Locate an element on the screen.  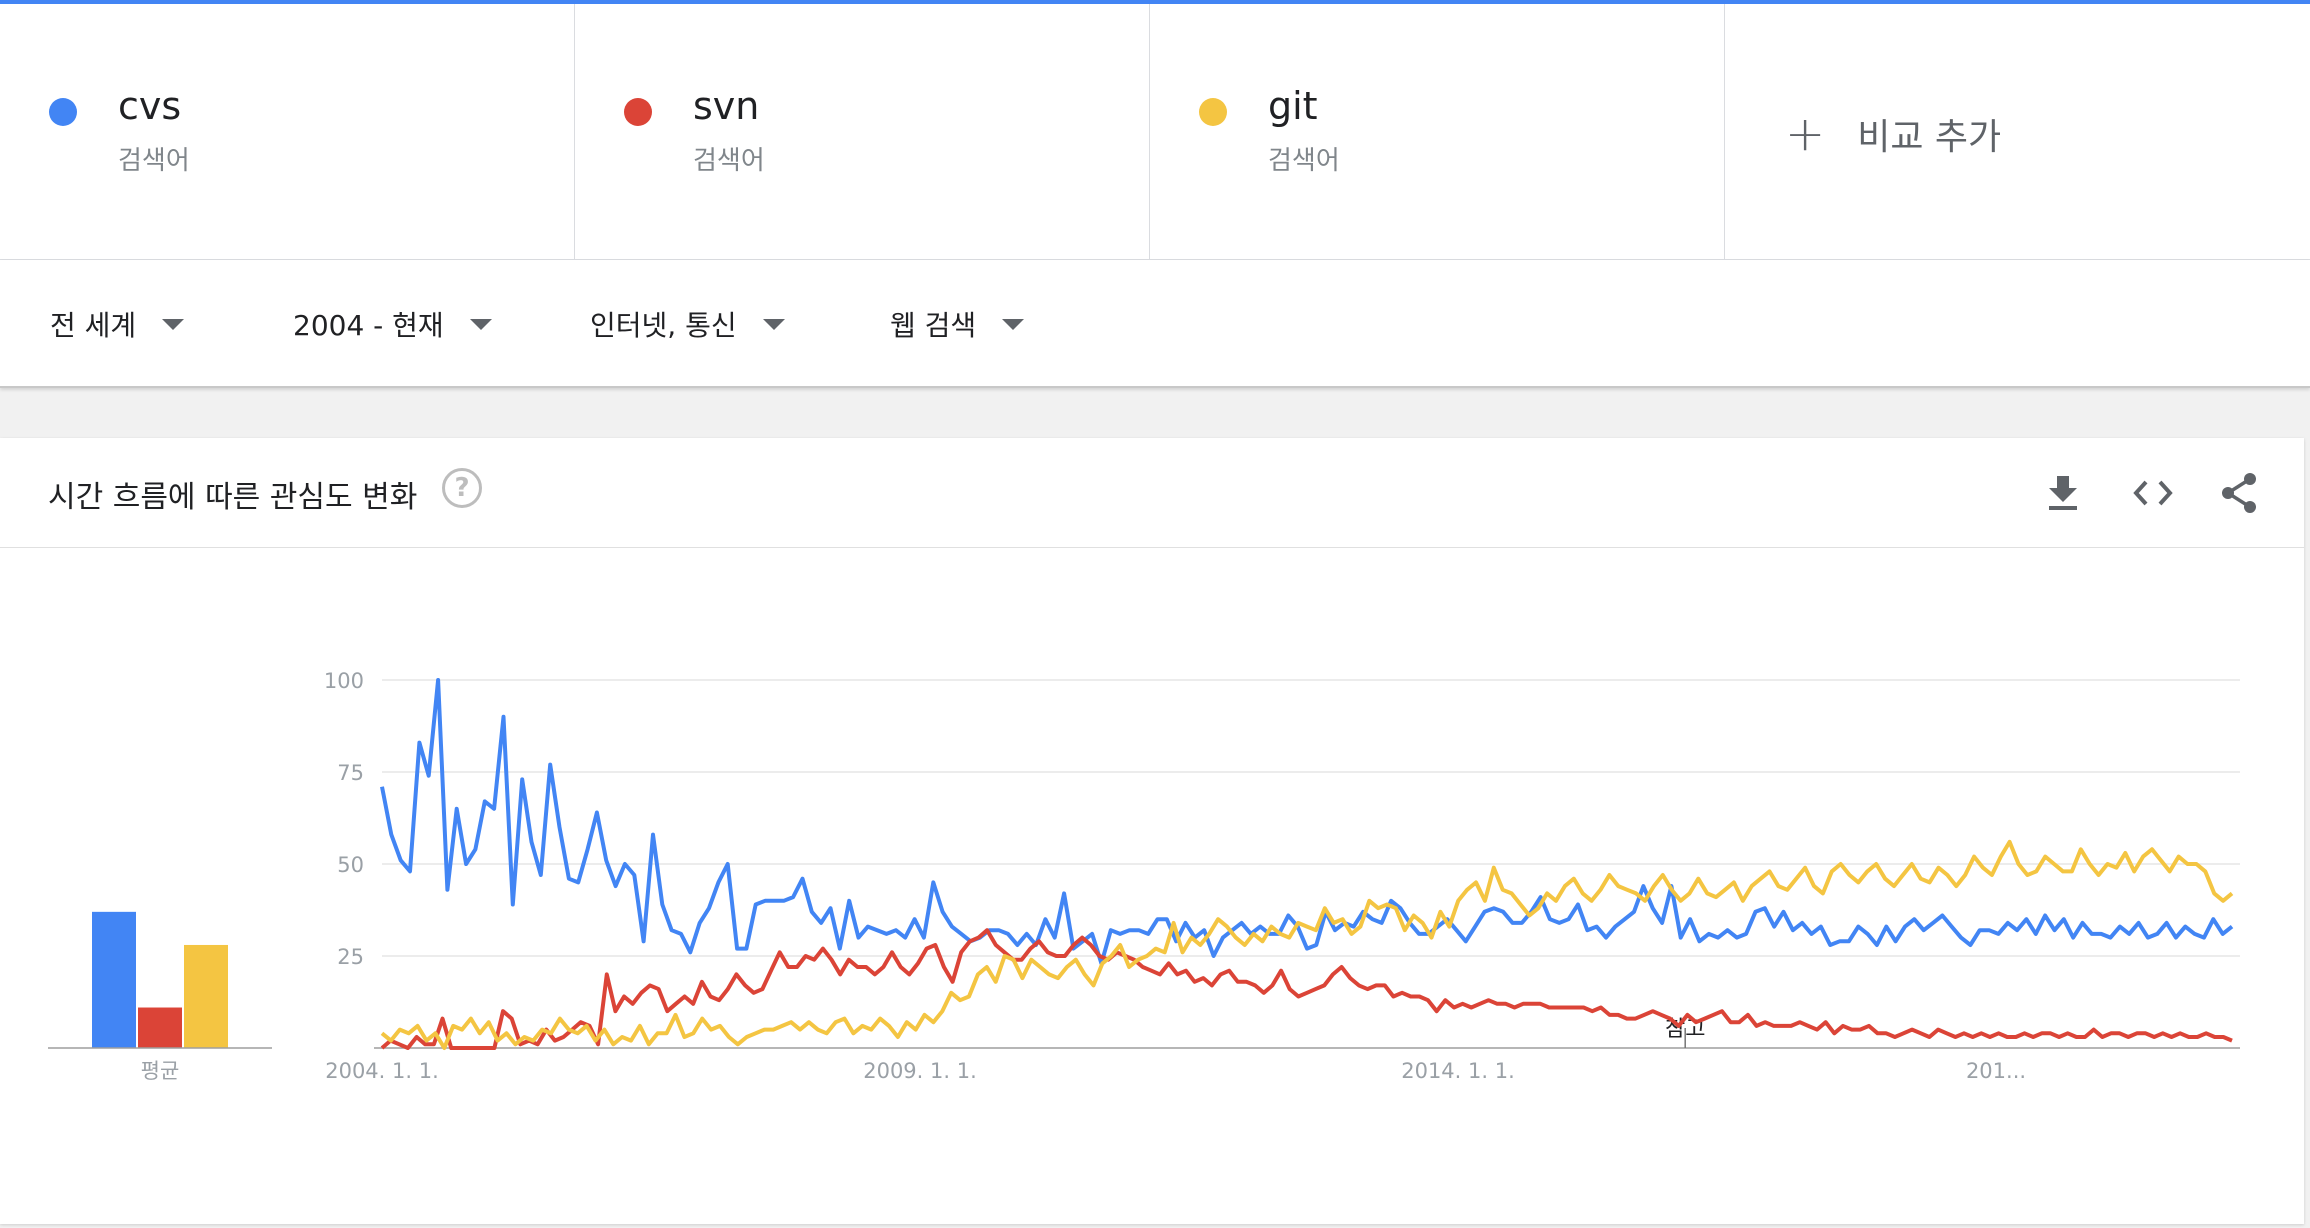
average-label: 평균 is located at coordinates (160, 1071).